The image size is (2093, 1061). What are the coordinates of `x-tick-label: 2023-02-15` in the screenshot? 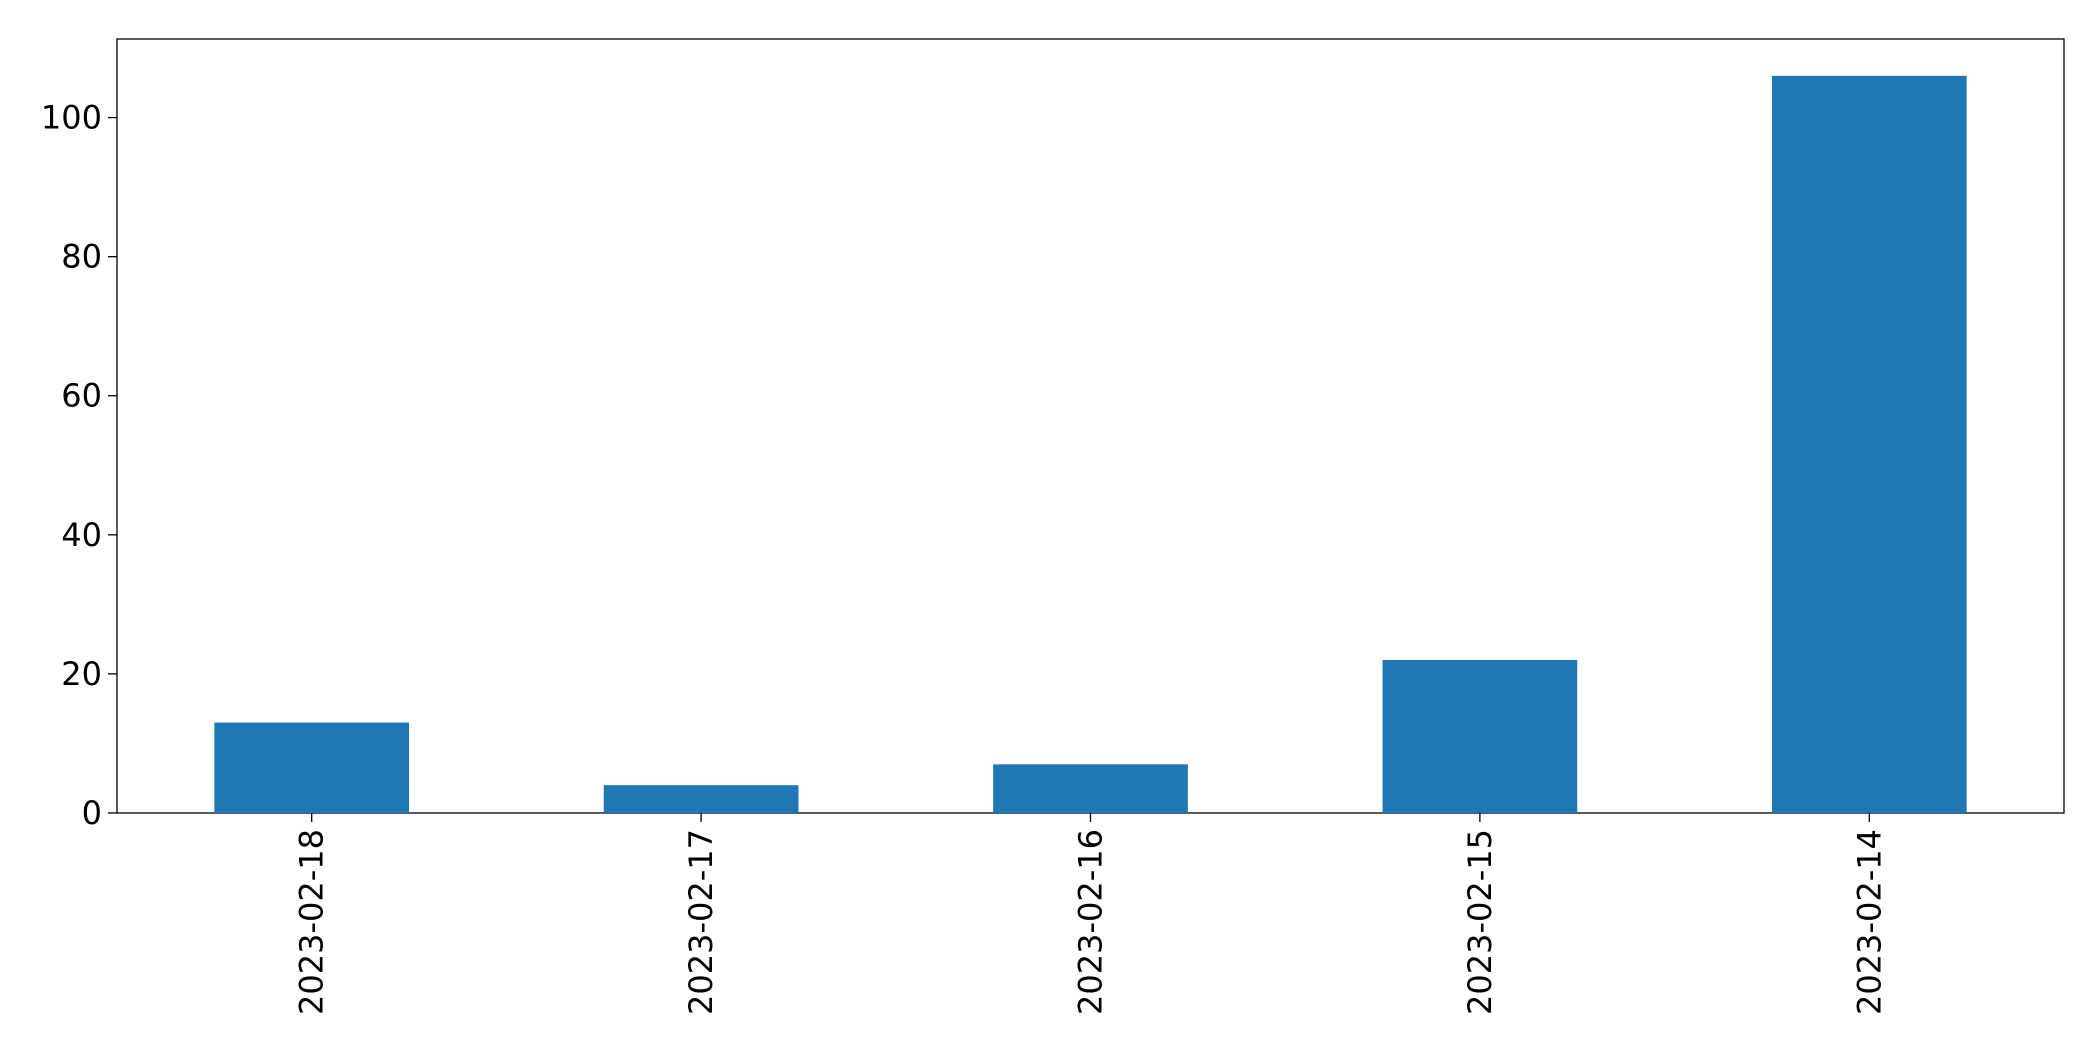 It's located at (1480, 922).